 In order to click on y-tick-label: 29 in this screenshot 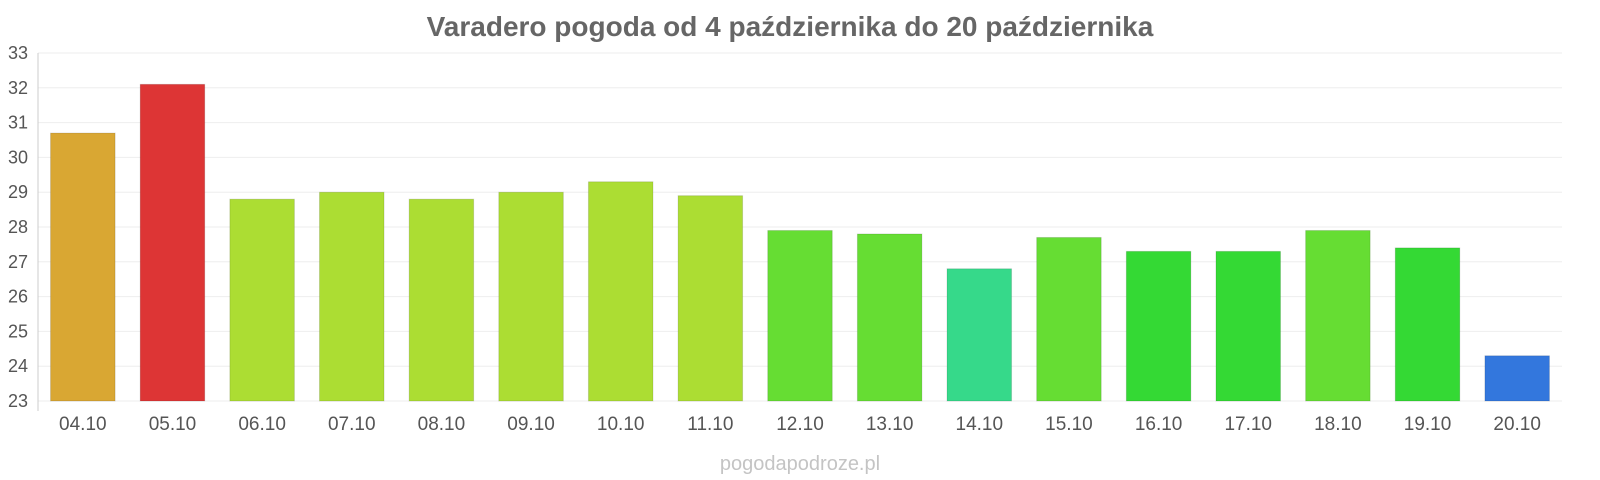, I will do `click(18, 192)`.